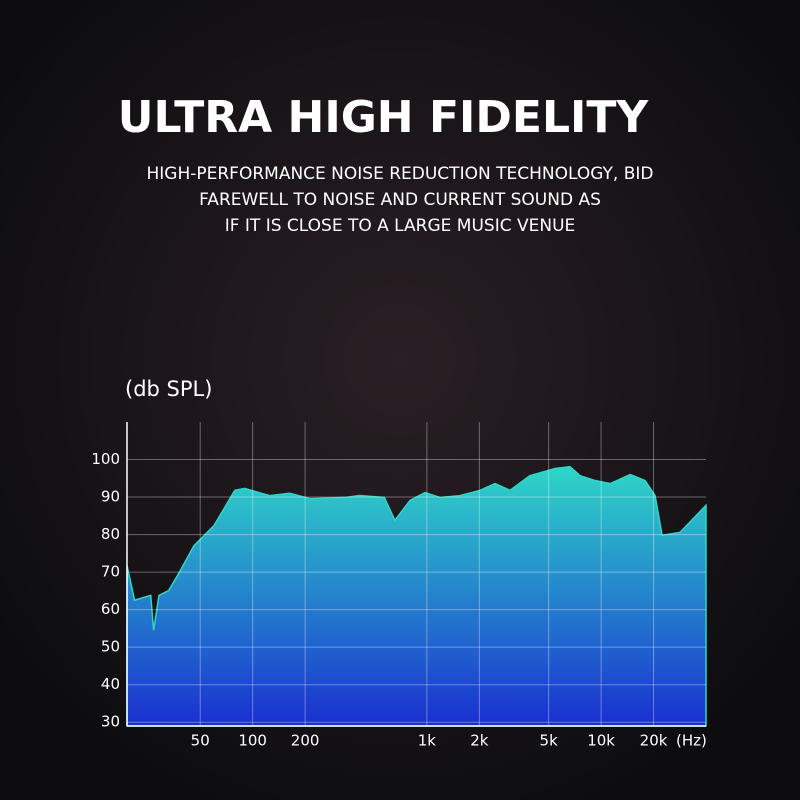 This screenshot has height=800, width=800. What do you see at coordinates (110, 647) in the screenshot?
I see `y-tick-label: 50` at bounding box center [110, 647].